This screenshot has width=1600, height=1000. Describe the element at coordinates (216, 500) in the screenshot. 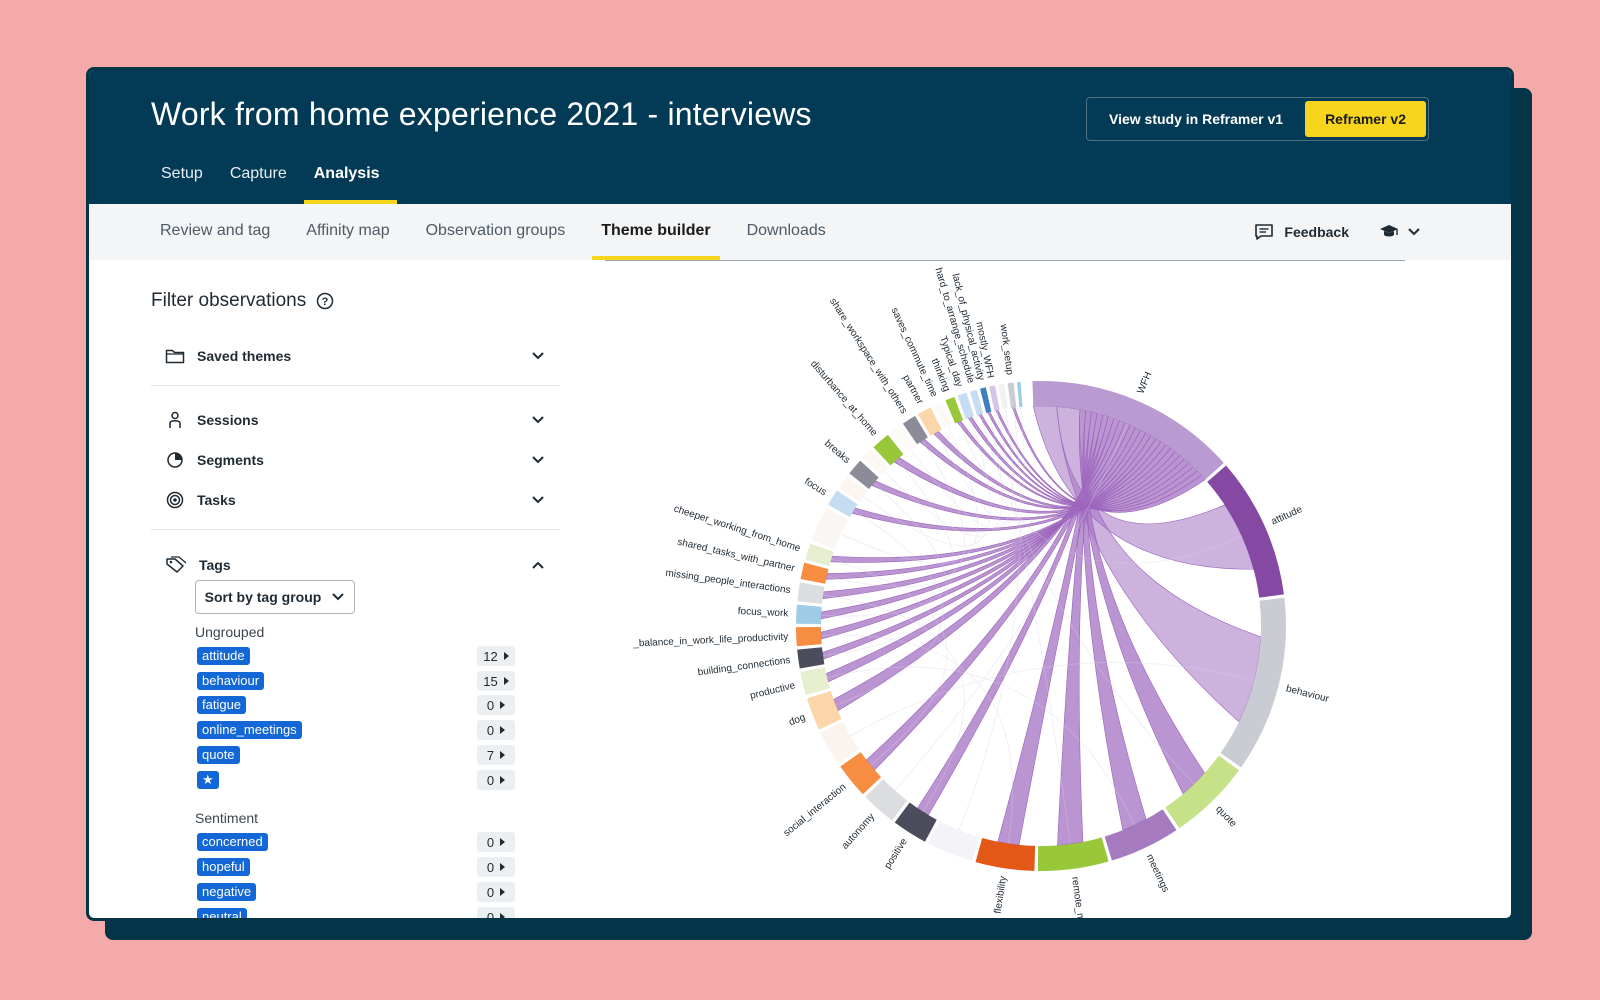

I see `tasks-label: Tasks` at that location.